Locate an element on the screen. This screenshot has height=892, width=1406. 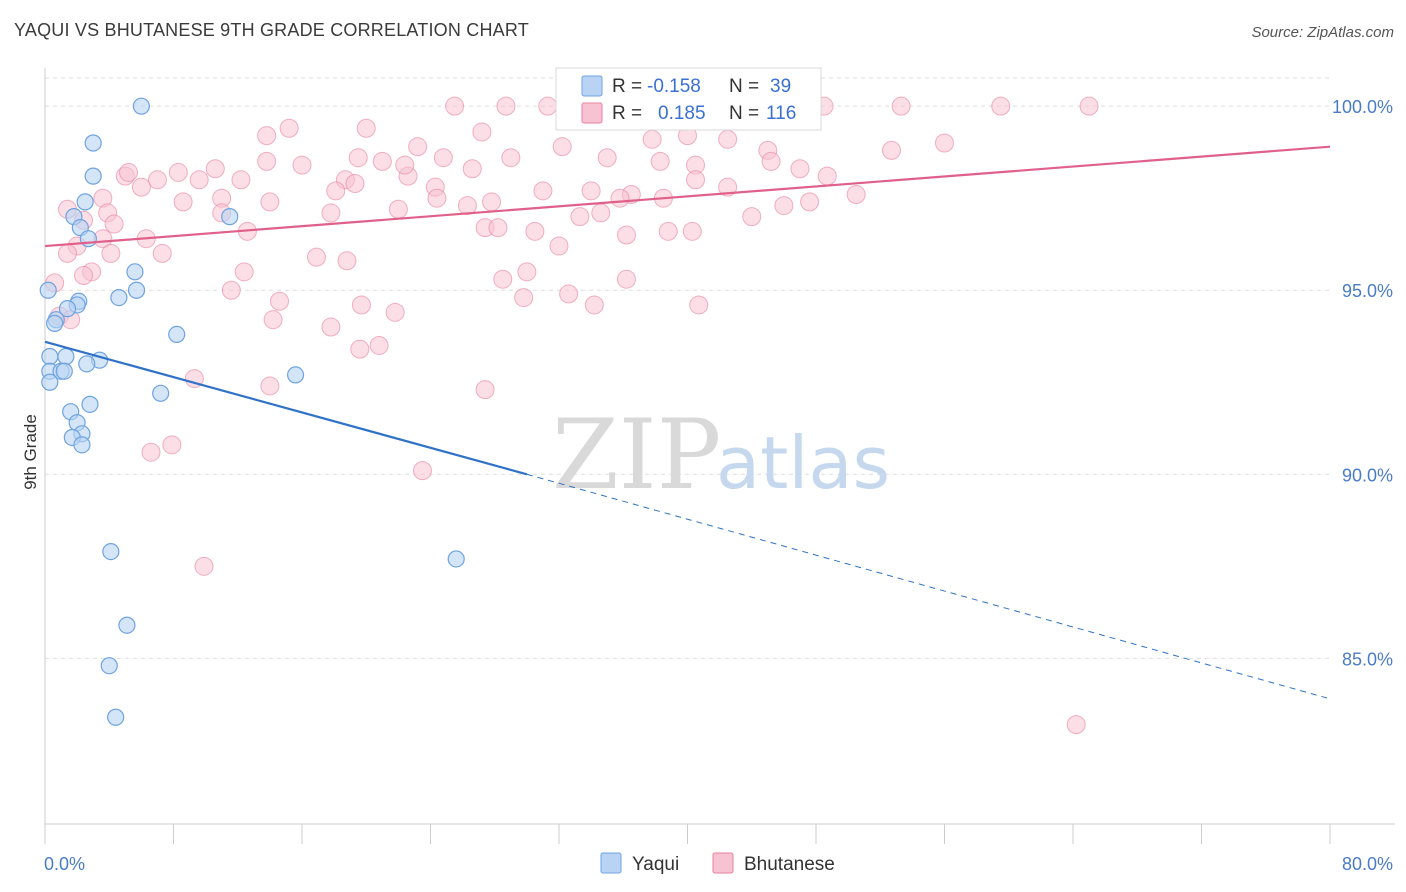
bhutanese-swatch is located at coordinates (592, 113).